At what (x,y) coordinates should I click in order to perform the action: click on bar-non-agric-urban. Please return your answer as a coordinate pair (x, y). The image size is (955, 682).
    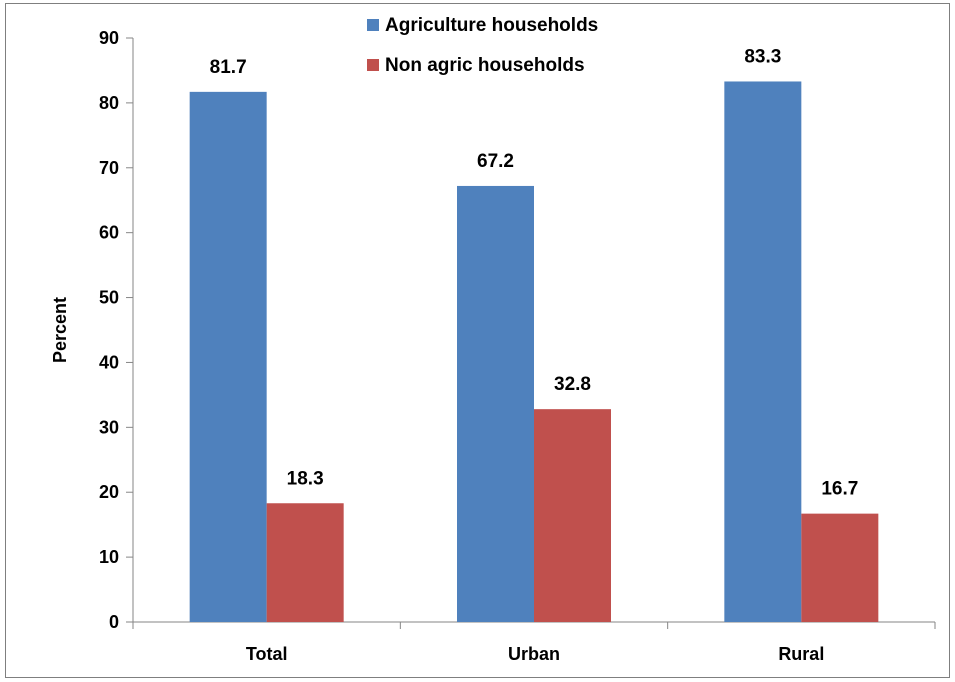
    Looking at the image, I should click on (572, 515).